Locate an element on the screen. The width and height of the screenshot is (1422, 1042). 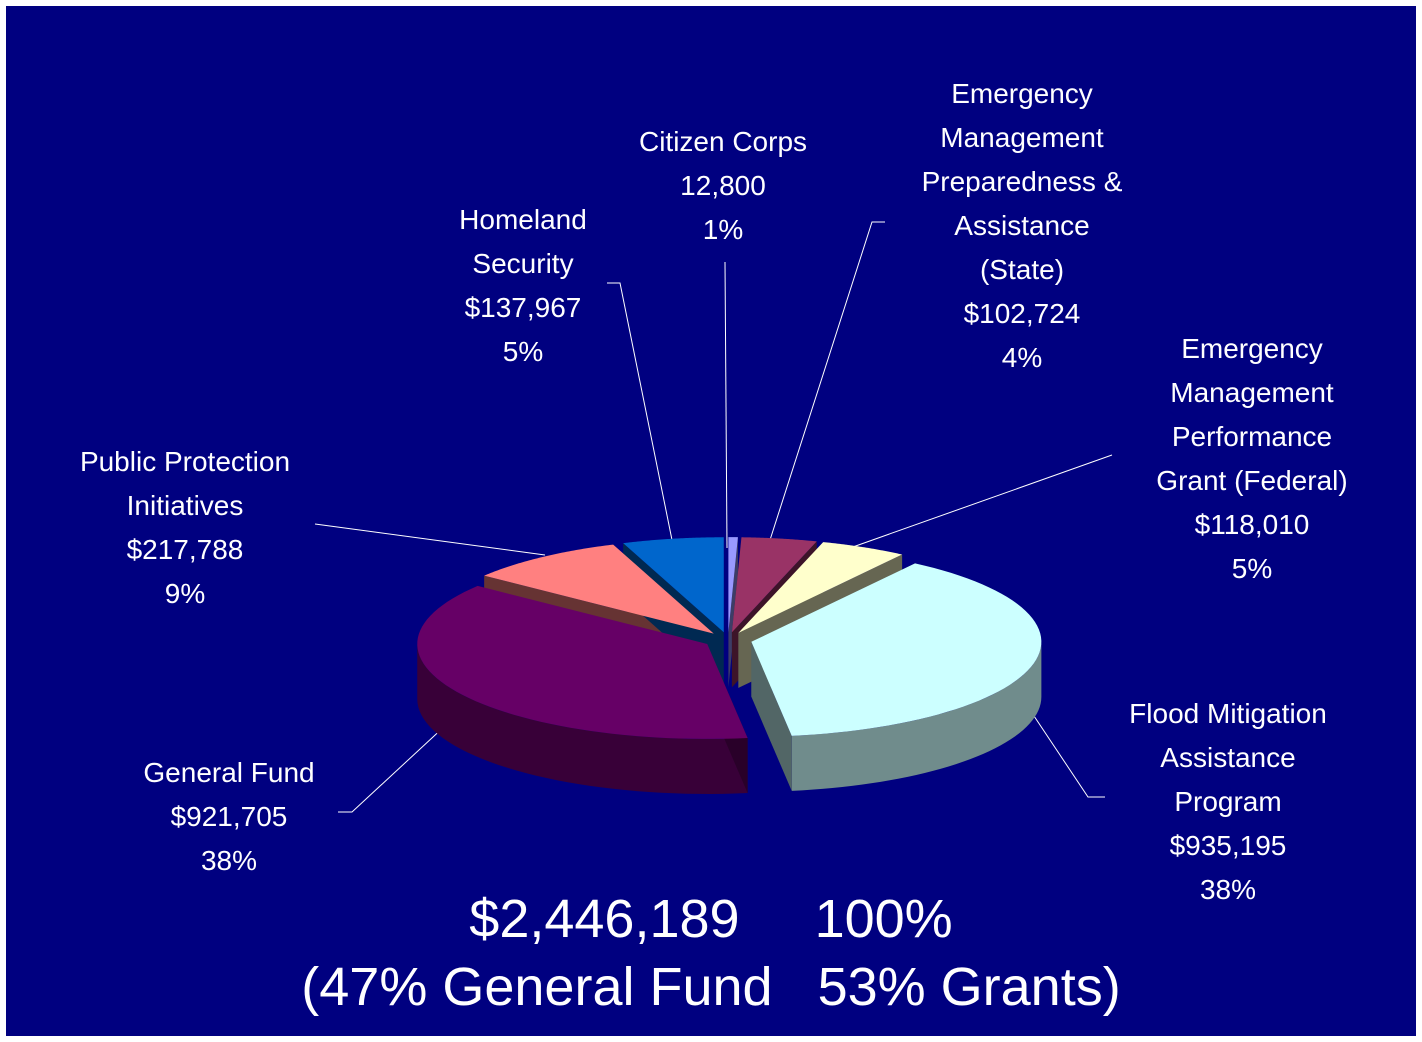
value-label: $137,967 is located at coordinates (523, 307).